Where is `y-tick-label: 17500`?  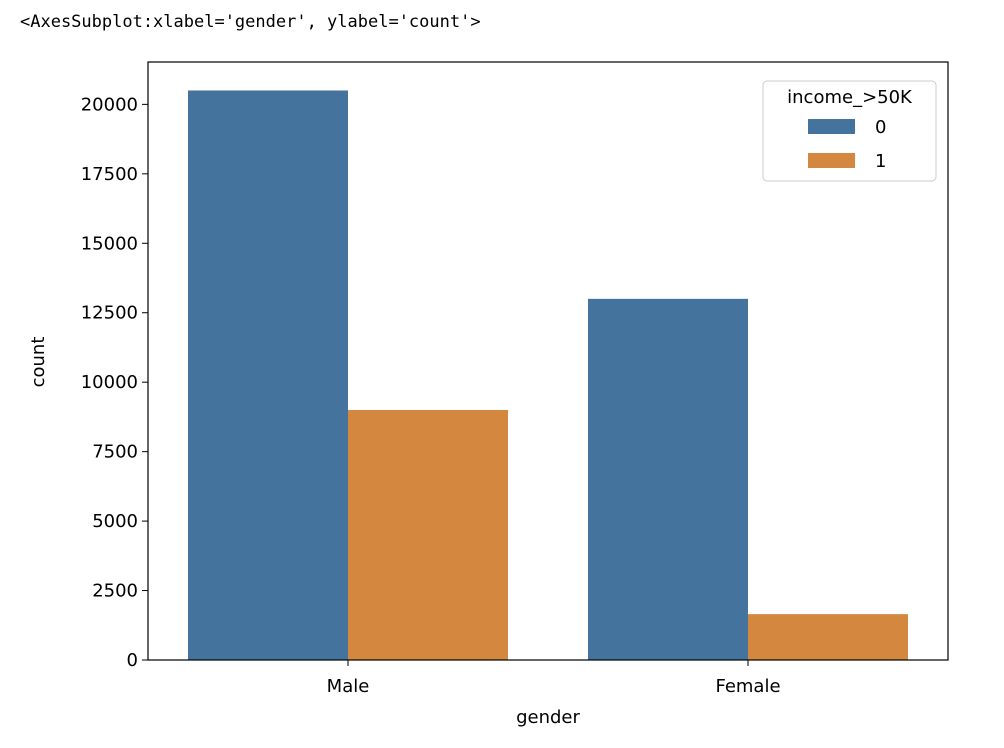 y-tick-label: 17500 is located at coordinates (109, 174).